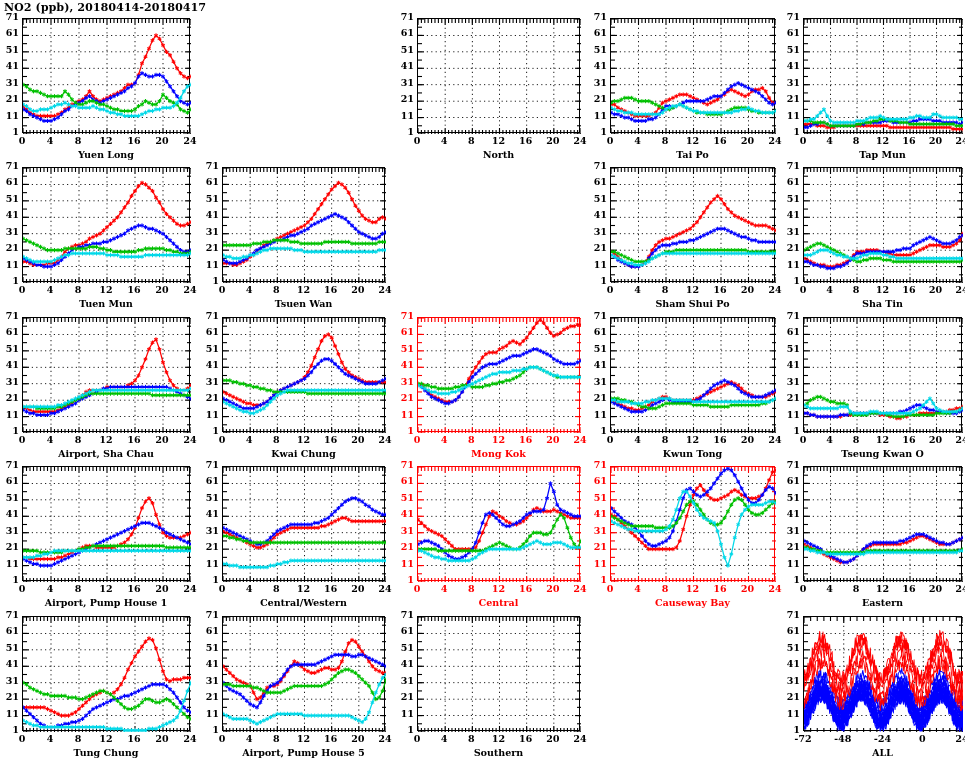 This screenshot has width=965, height=759. I want to click on panel-tseung-kwan-o: 71615141312111104812162024Tseung Kwan O, so click(882, 388).